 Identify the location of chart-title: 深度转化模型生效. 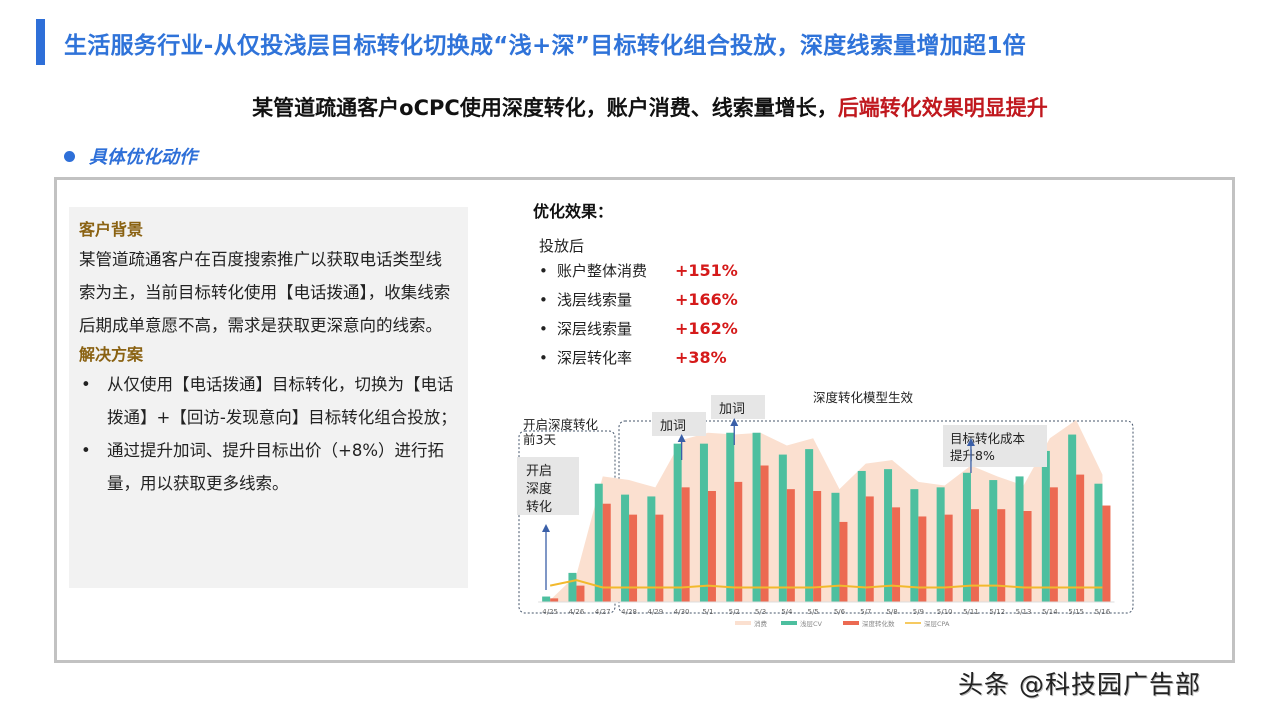
(863, 397).